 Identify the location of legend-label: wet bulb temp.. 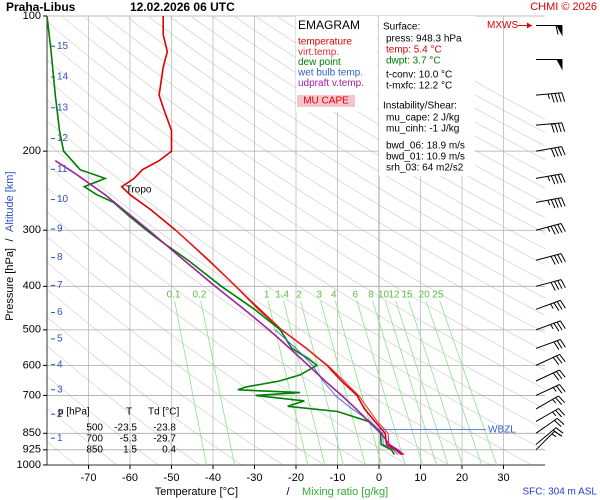
(330, 73).